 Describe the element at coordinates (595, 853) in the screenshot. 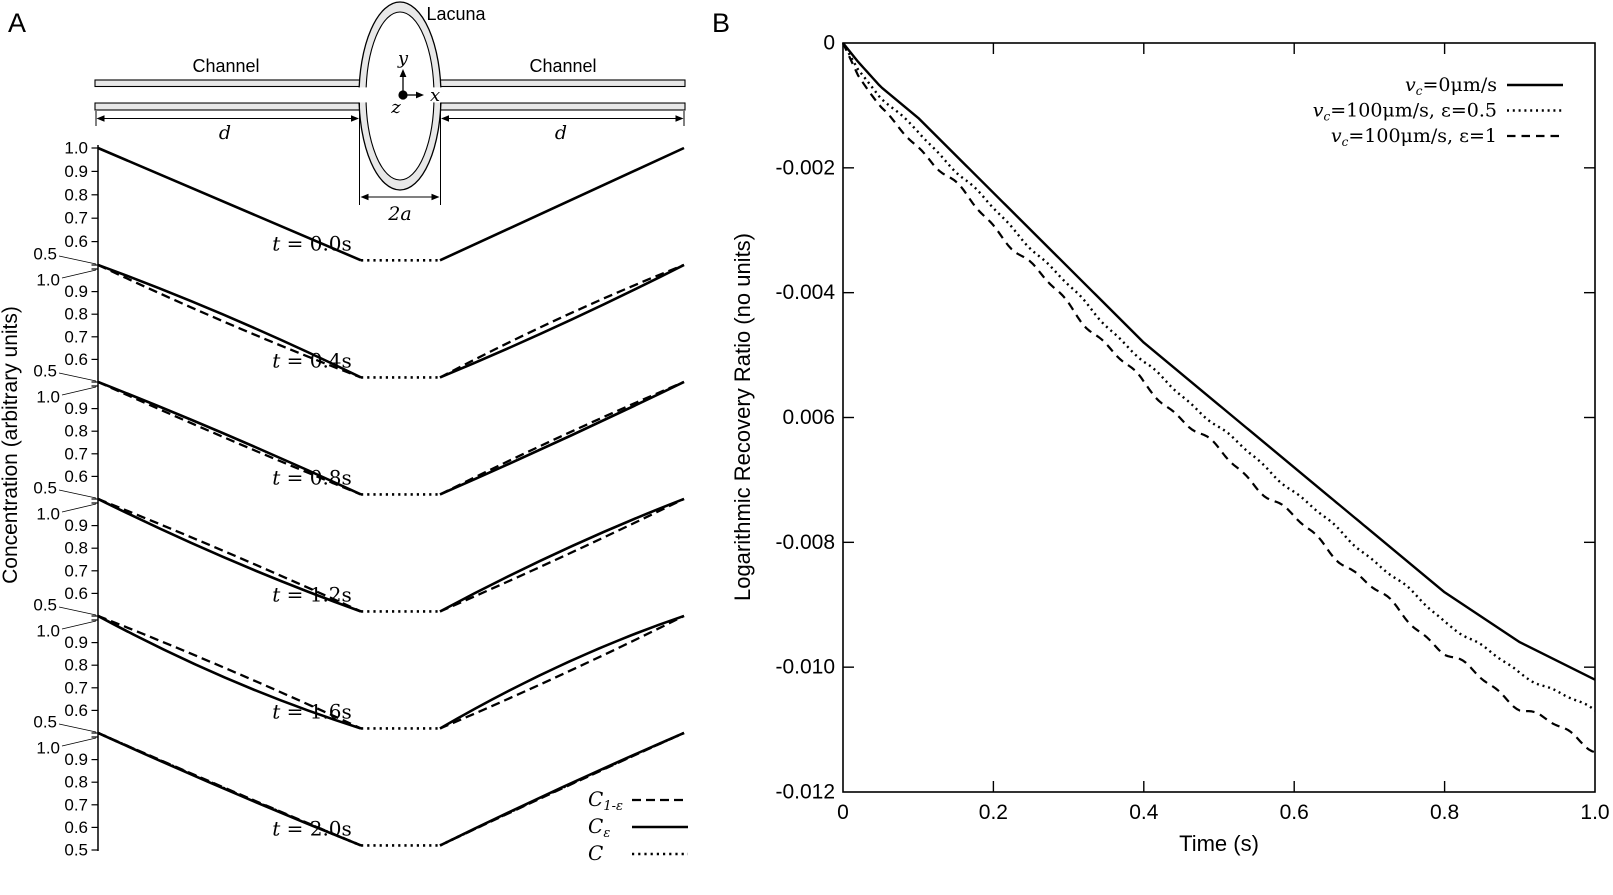

I see `legend-a-label: C` at that location.